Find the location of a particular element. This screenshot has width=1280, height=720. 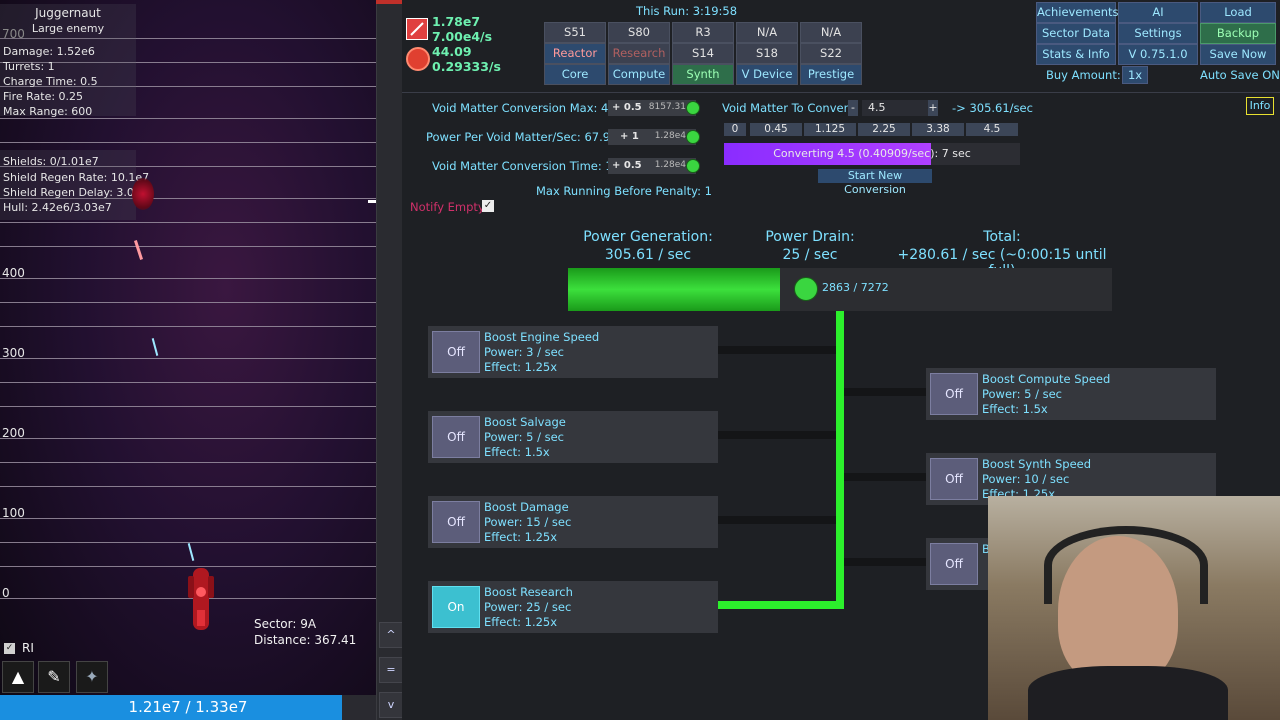

preset-button: 0 is located at coordinates (735, 129).